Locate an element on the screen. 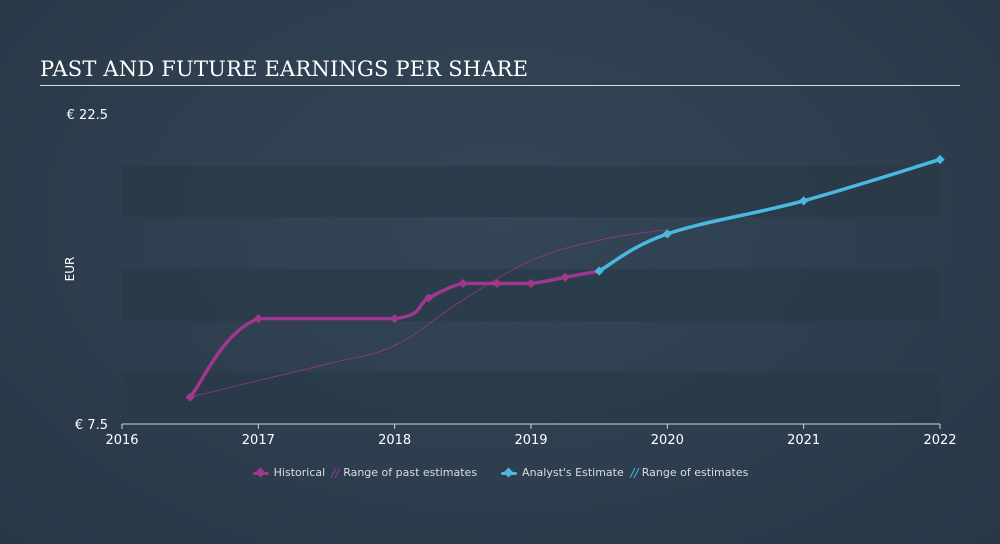  y-axis-label: EUR is located at coordinates (70, 269).